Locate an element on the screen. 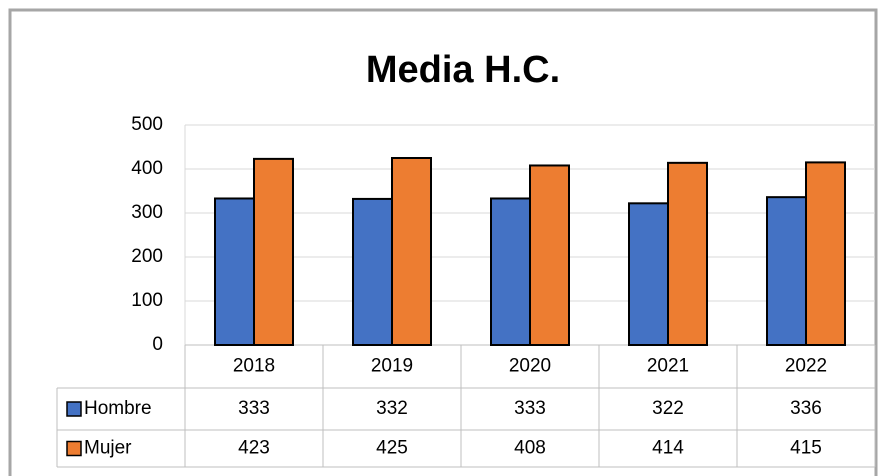  legend-label: Hombre is located at coordinates (118, 408).